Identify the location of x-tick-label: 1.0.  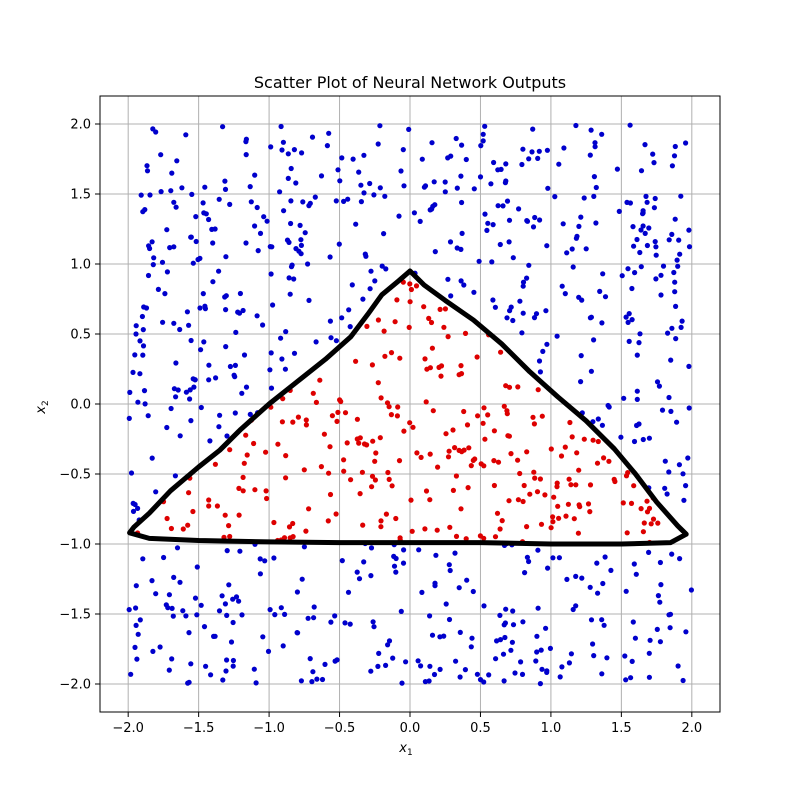
(551, 728).